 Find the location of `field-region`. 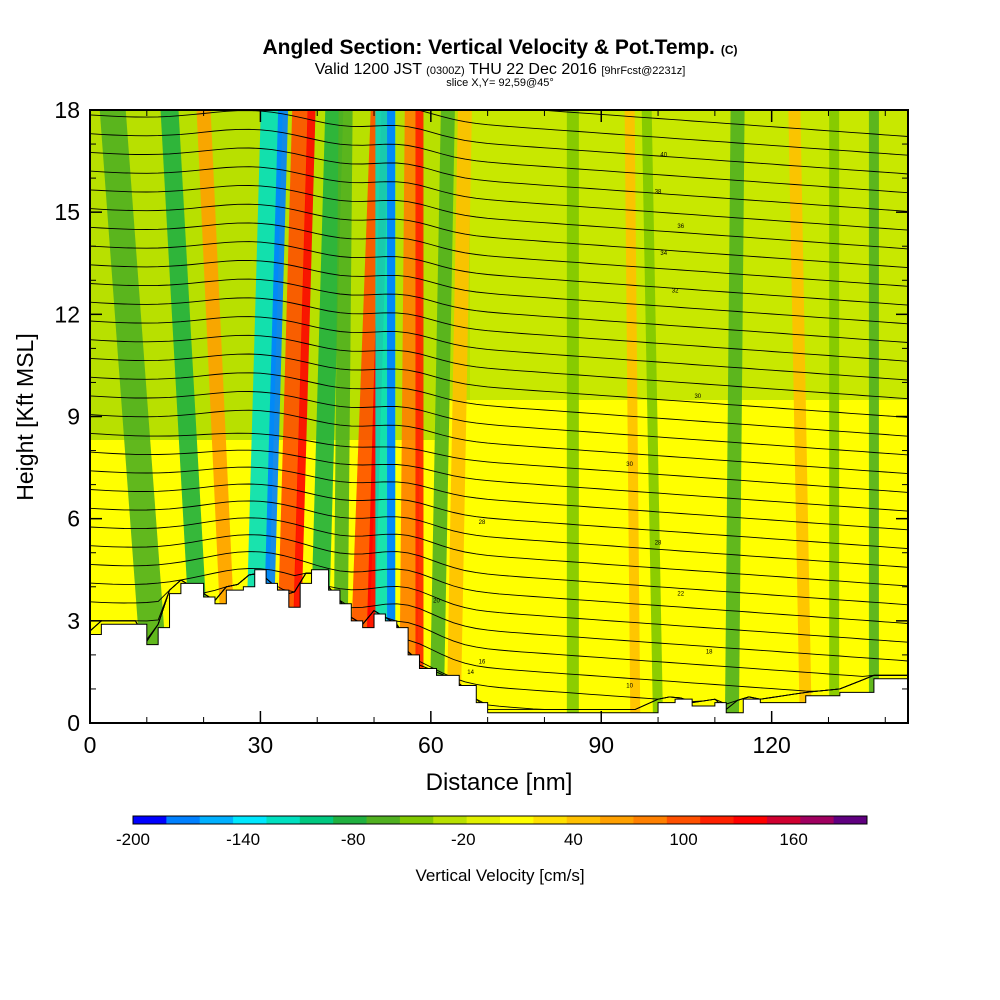

field-region is located at coordinates (540, 475).